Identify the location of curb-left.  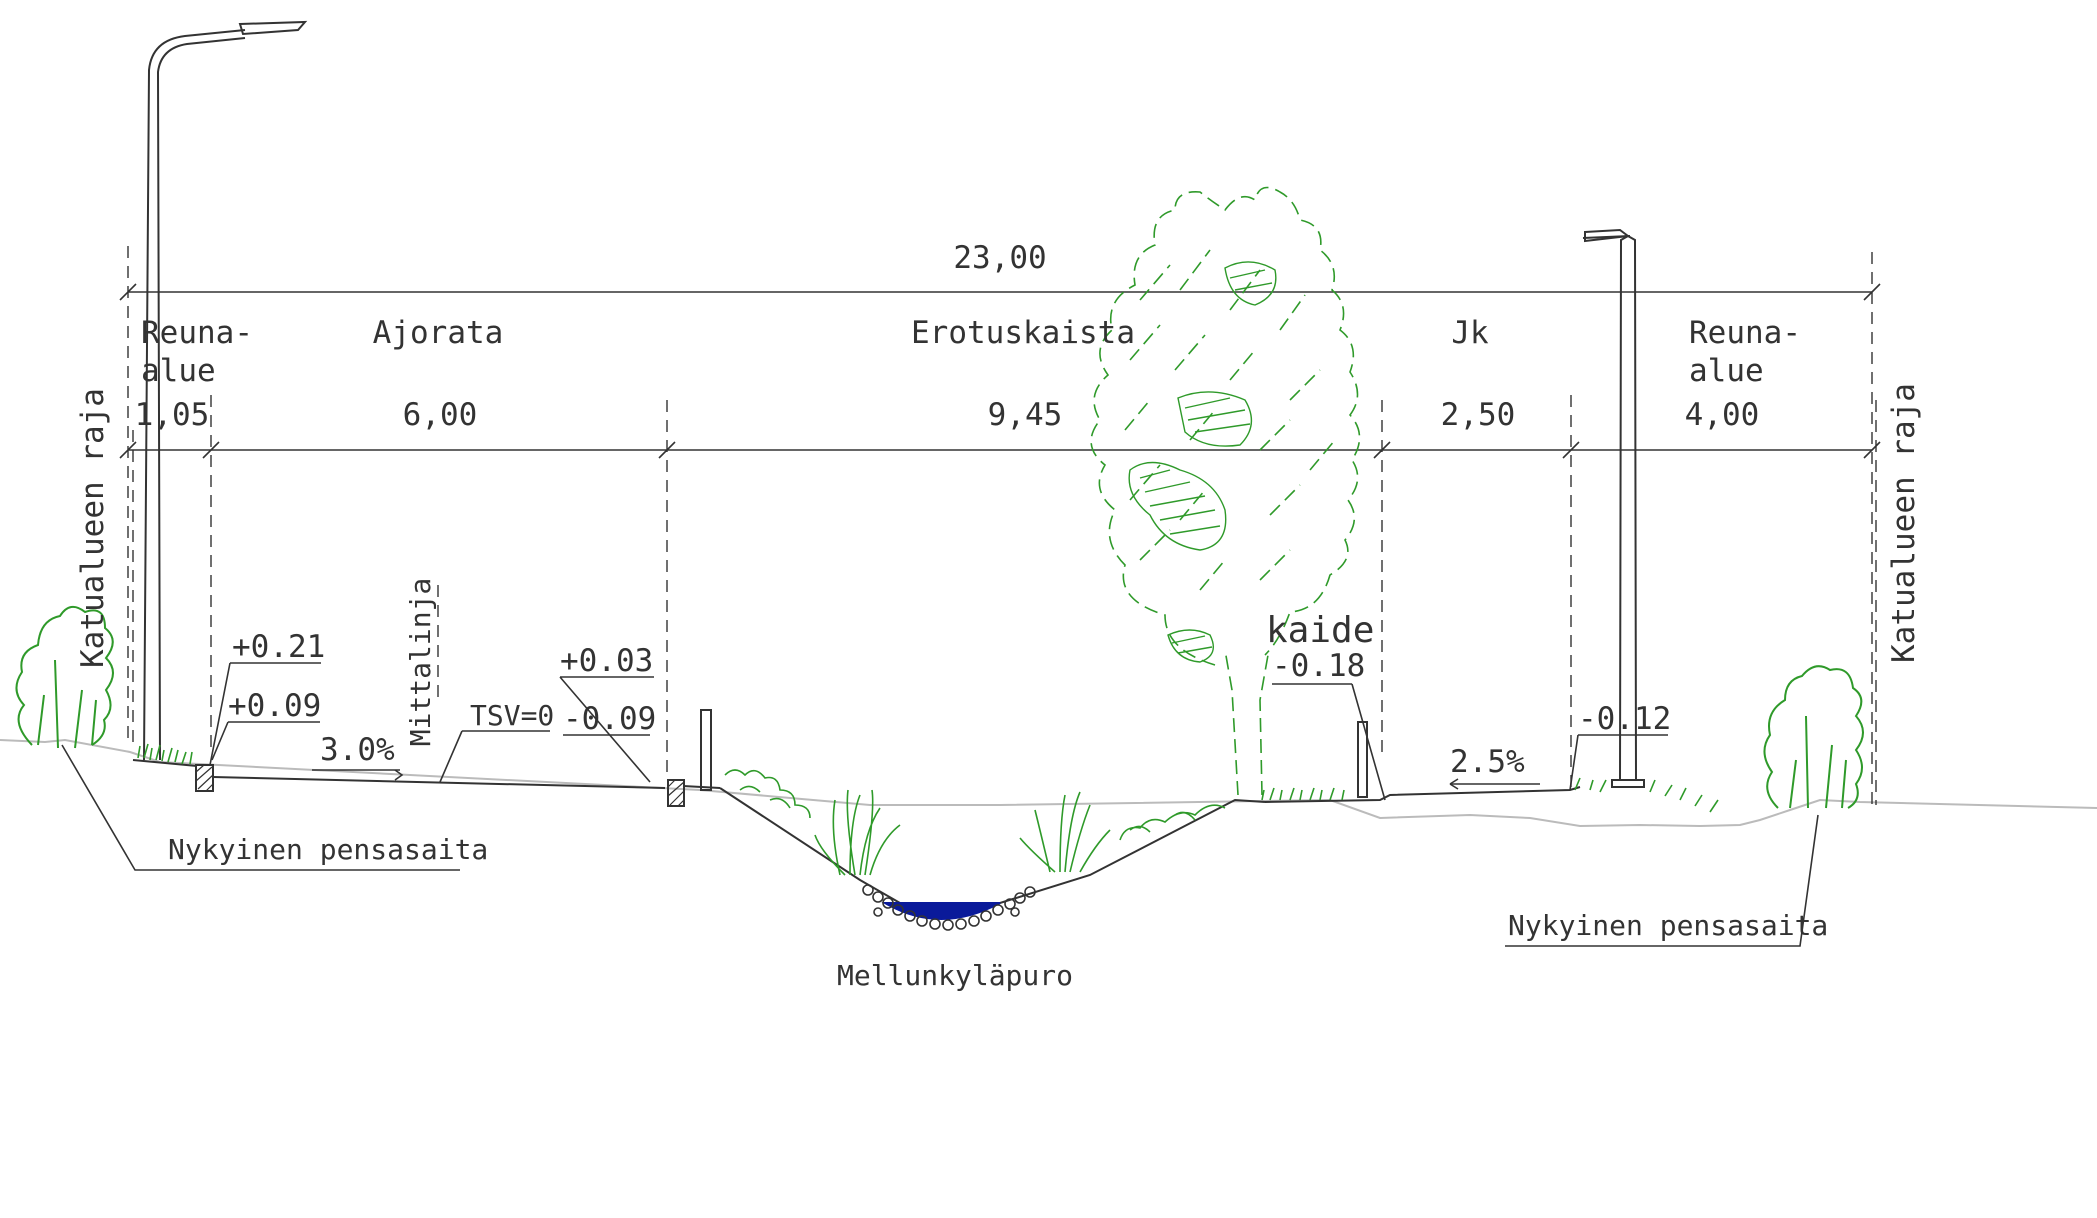
(204, 778).